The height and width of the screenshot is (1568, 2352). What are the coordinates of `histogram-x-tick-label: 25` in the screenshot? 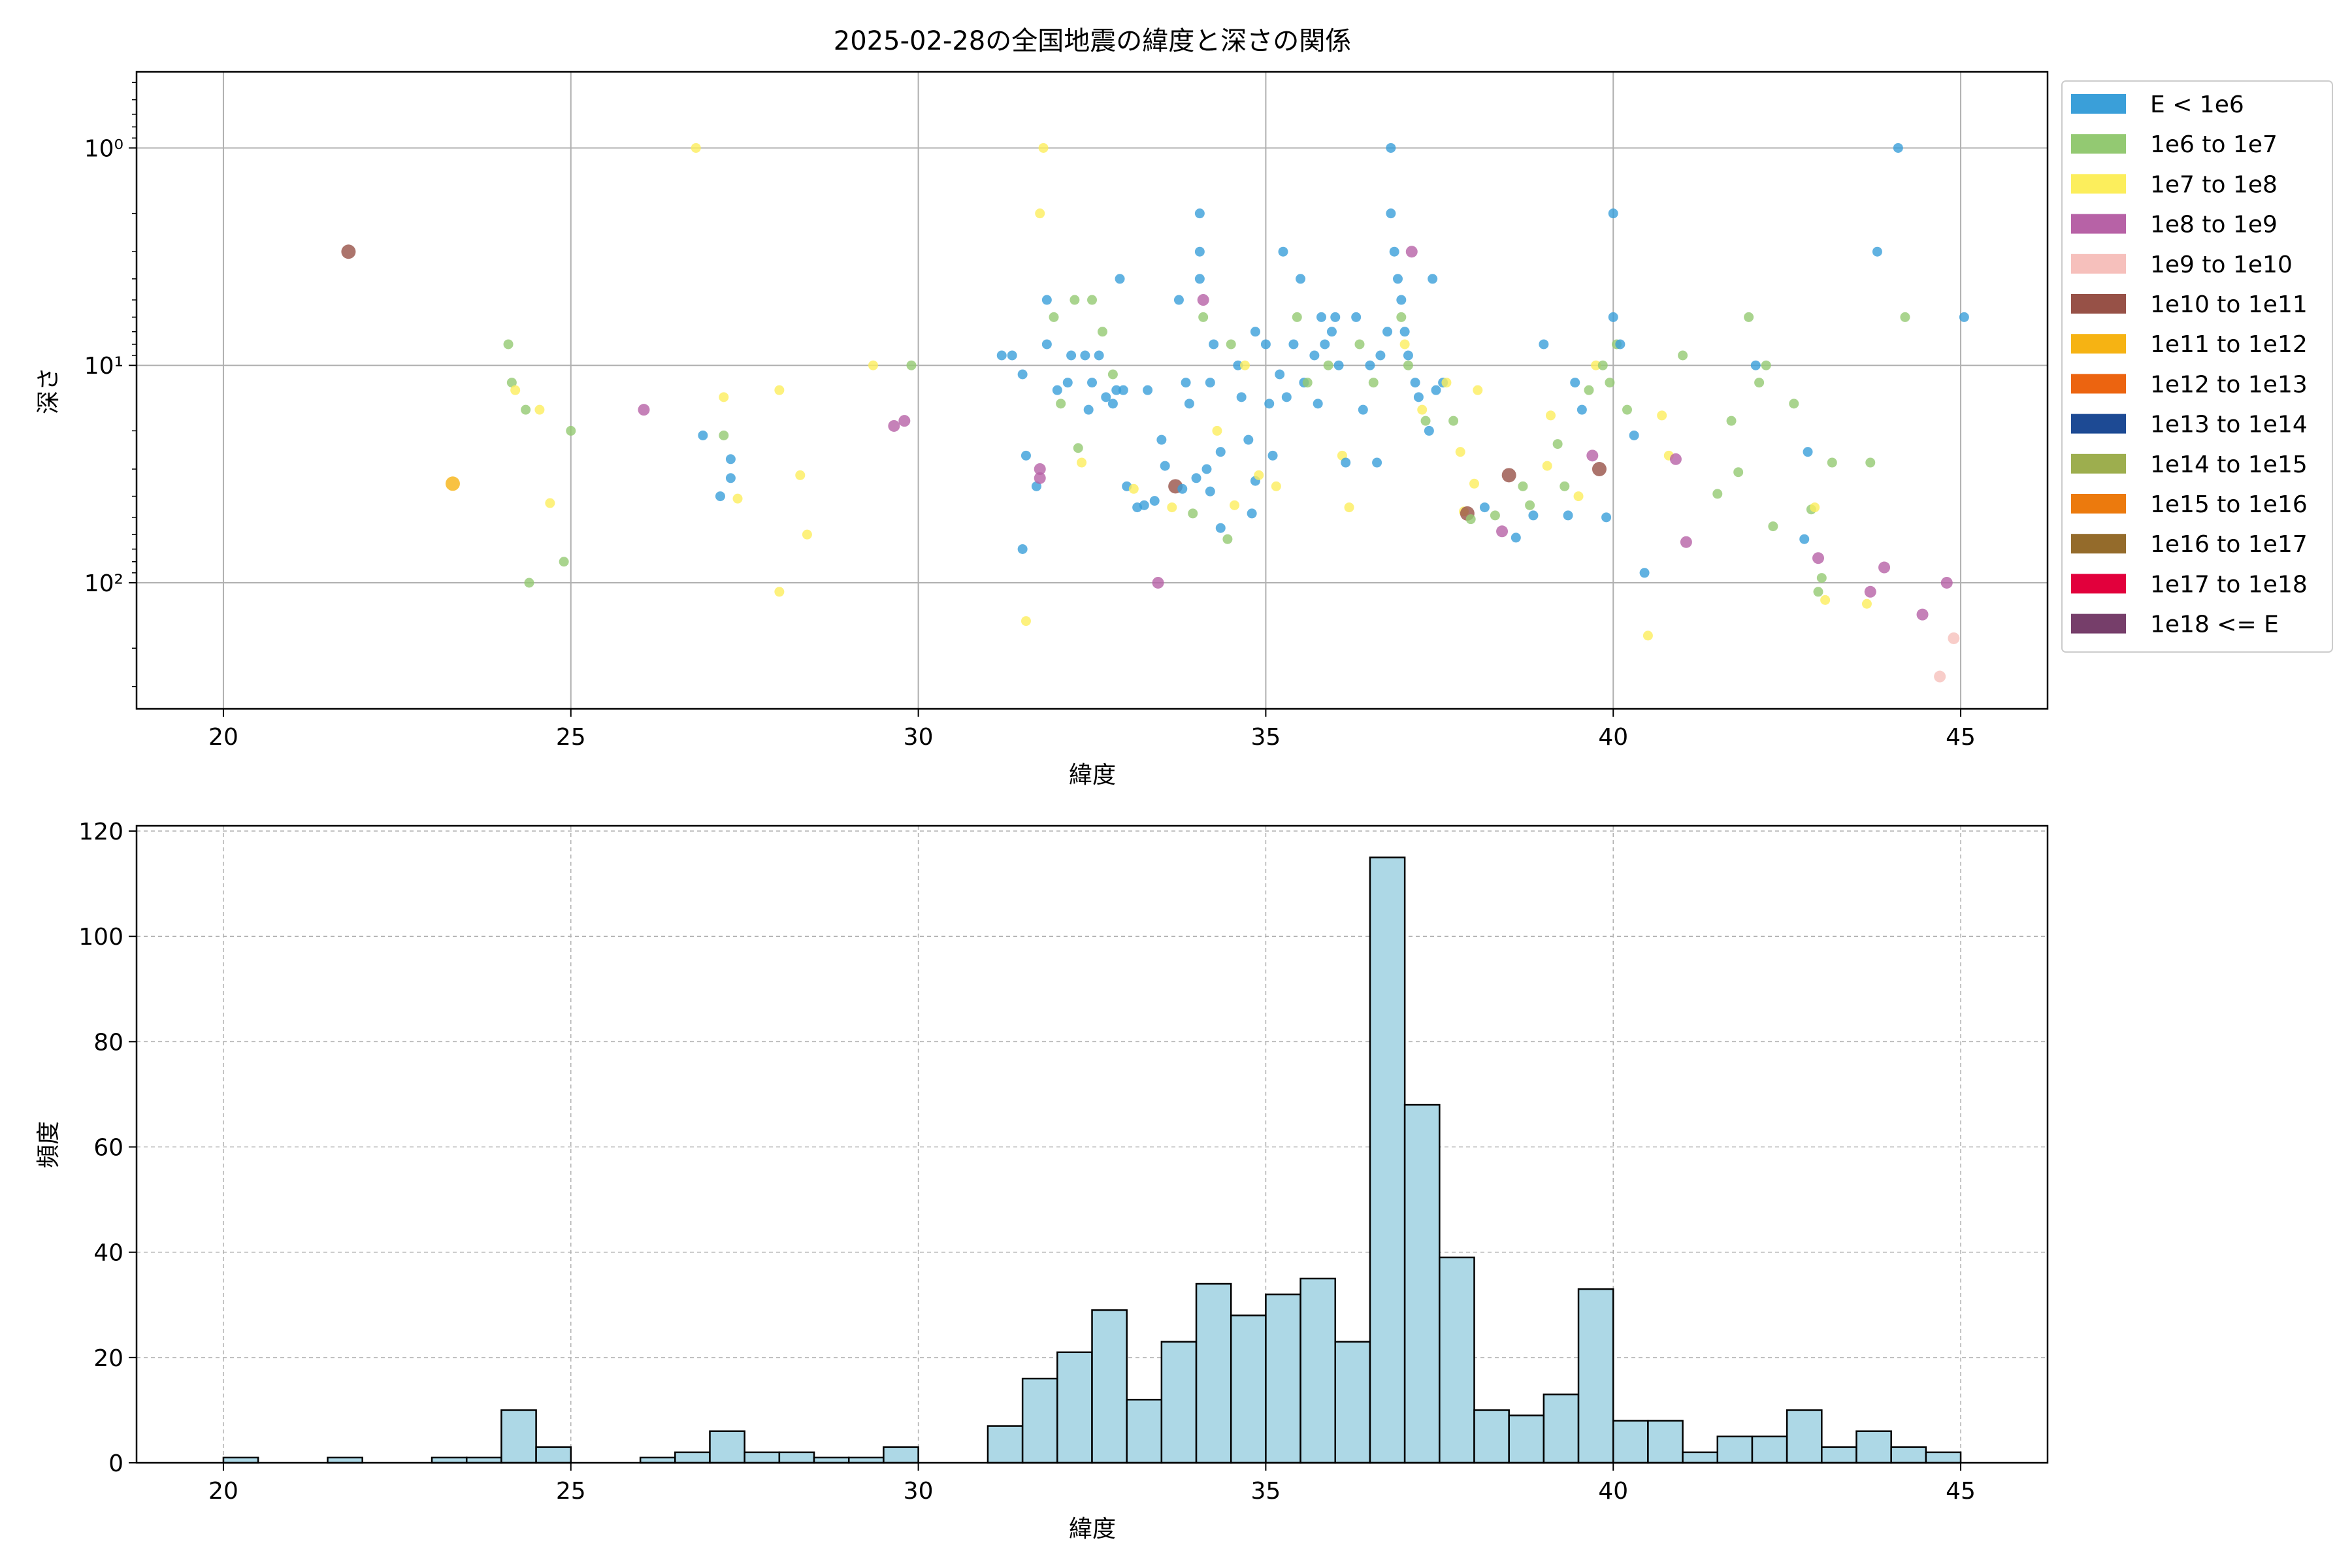 It's located at (571, 1491).